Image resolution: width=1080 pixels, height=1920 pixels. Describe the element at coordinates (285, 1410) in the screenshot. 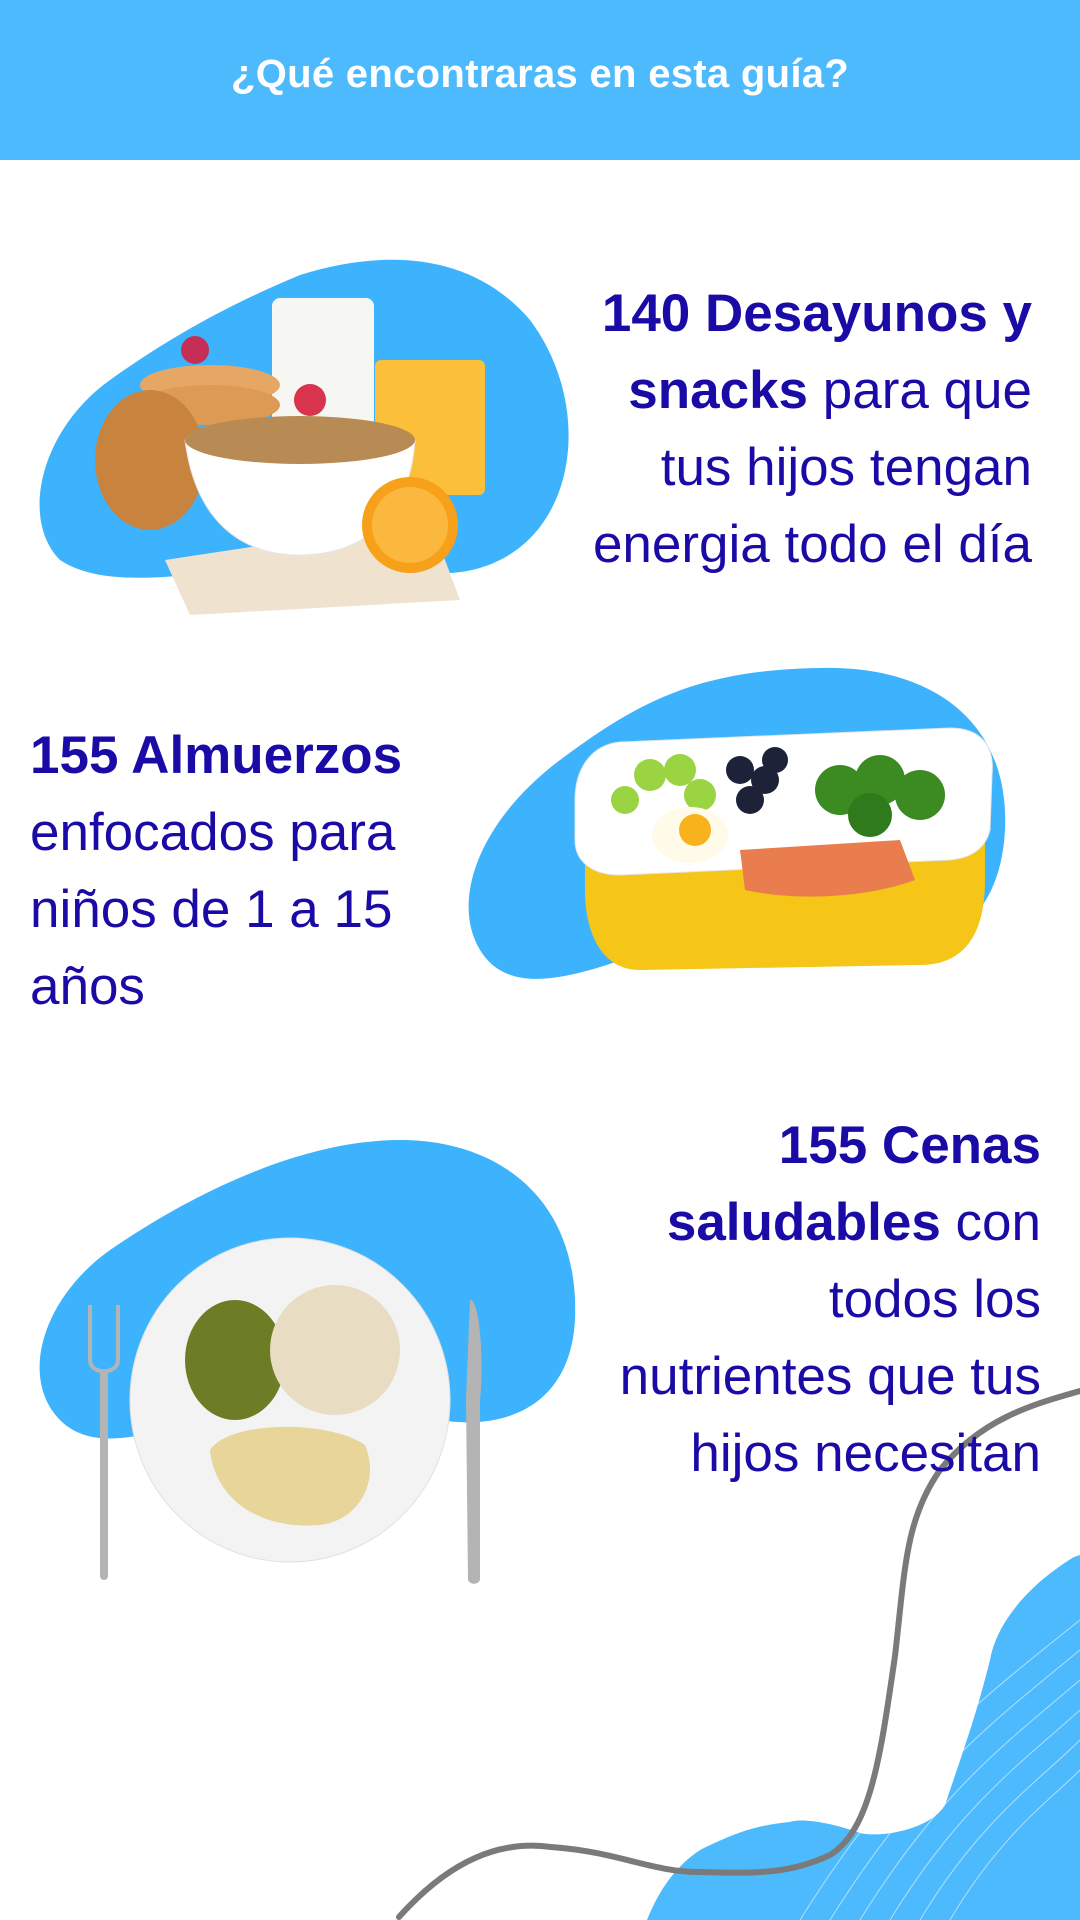

I see `dinner-plate-photo` at that location.